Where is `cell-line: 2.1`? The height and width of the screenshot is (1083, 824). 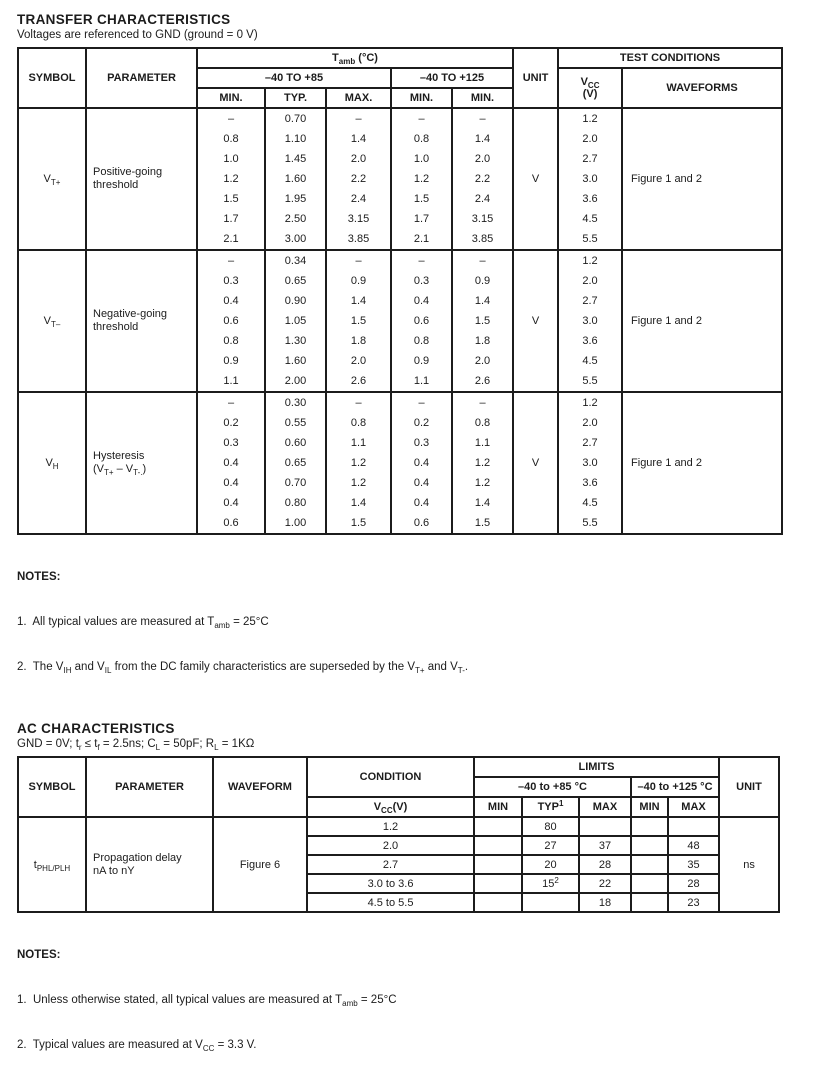 cell-line: 2.1 is located at coordinates (421, 239).